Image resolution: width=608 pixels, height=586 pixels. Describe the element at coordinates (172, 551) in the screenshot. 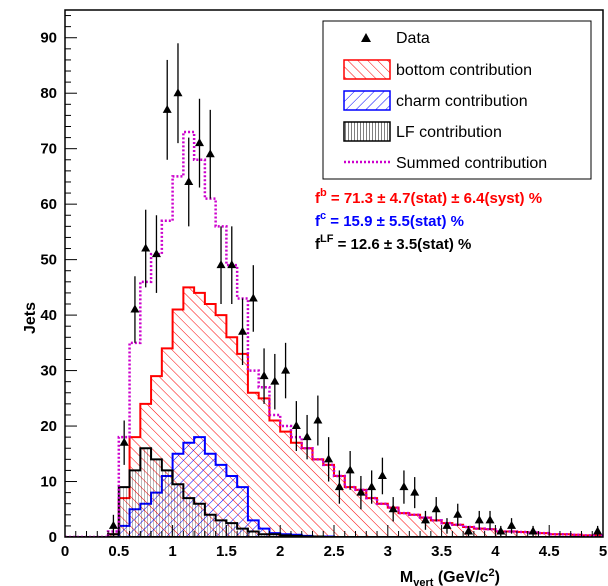

I see `x-tick-label: 1` at that location.